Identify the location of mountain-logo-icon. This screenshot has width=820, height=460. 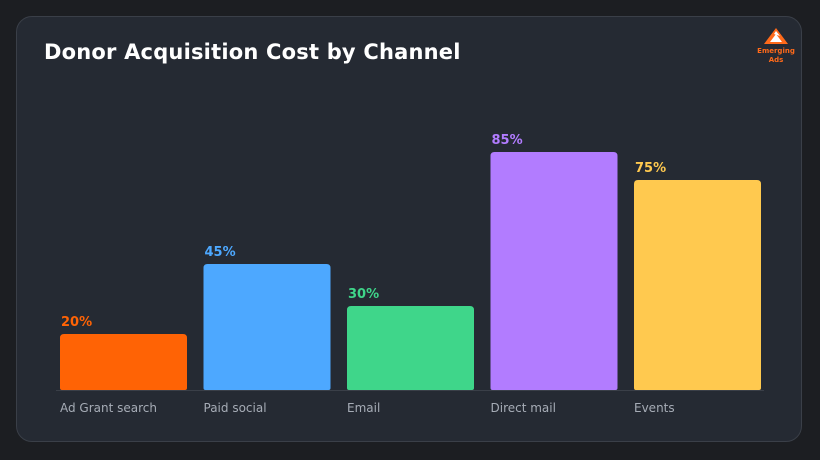
(776, 36).